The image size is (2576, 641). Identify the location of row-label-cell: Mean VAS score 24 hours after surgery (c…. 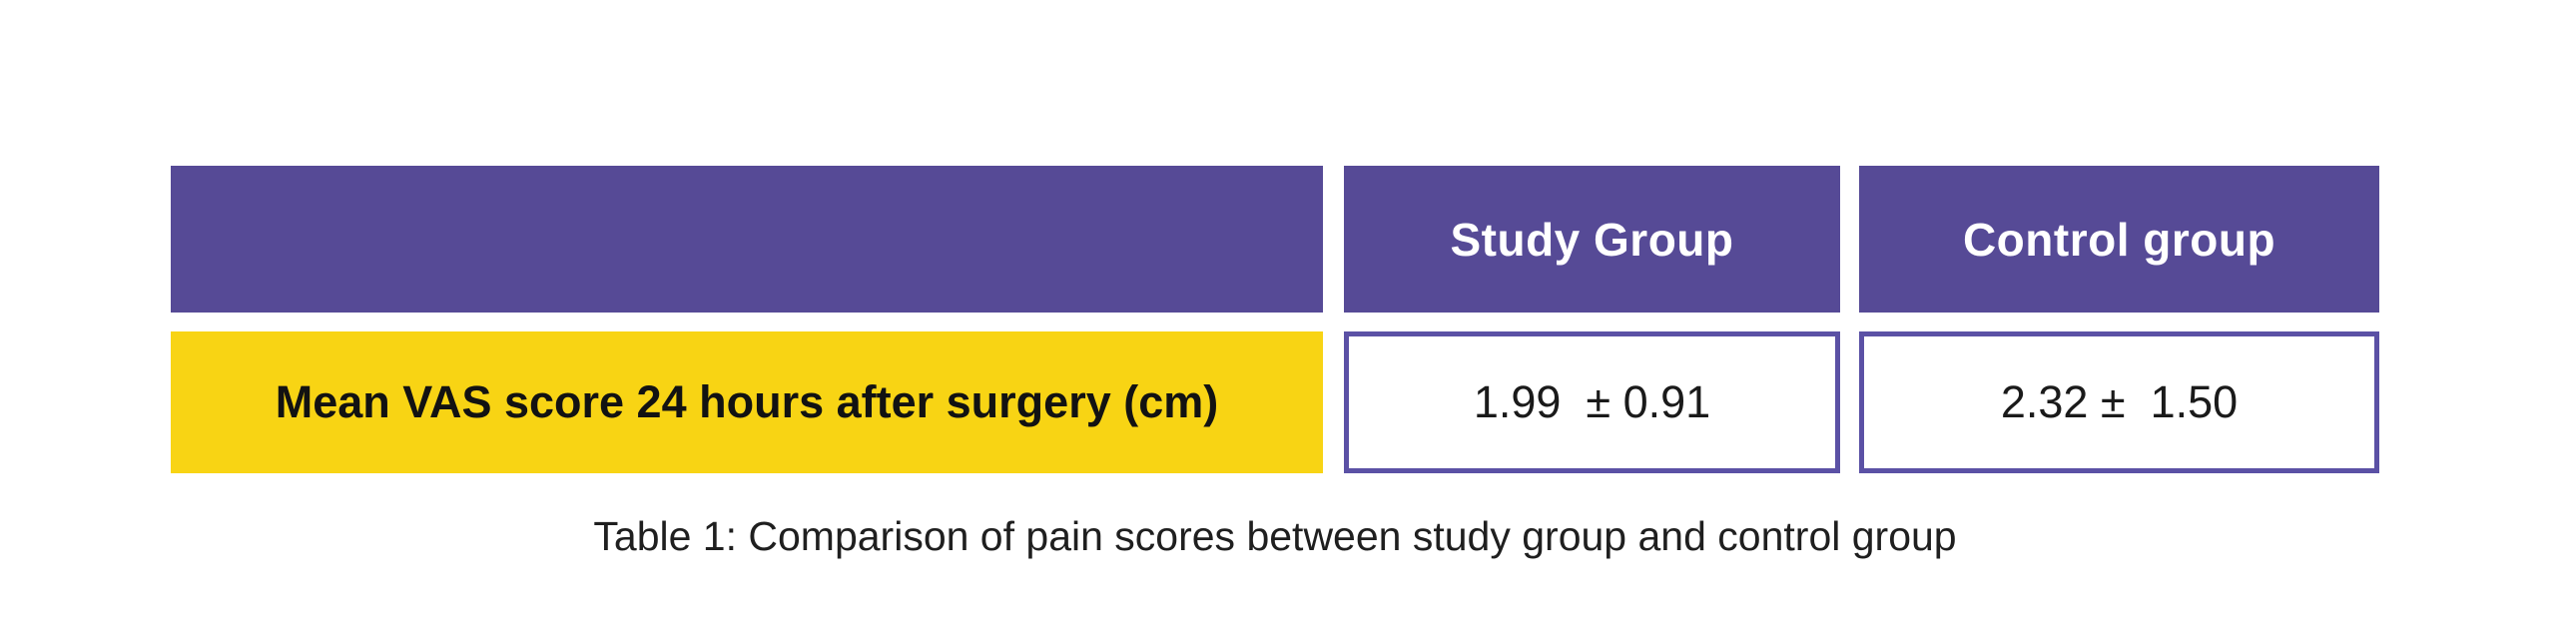
(747, 402).